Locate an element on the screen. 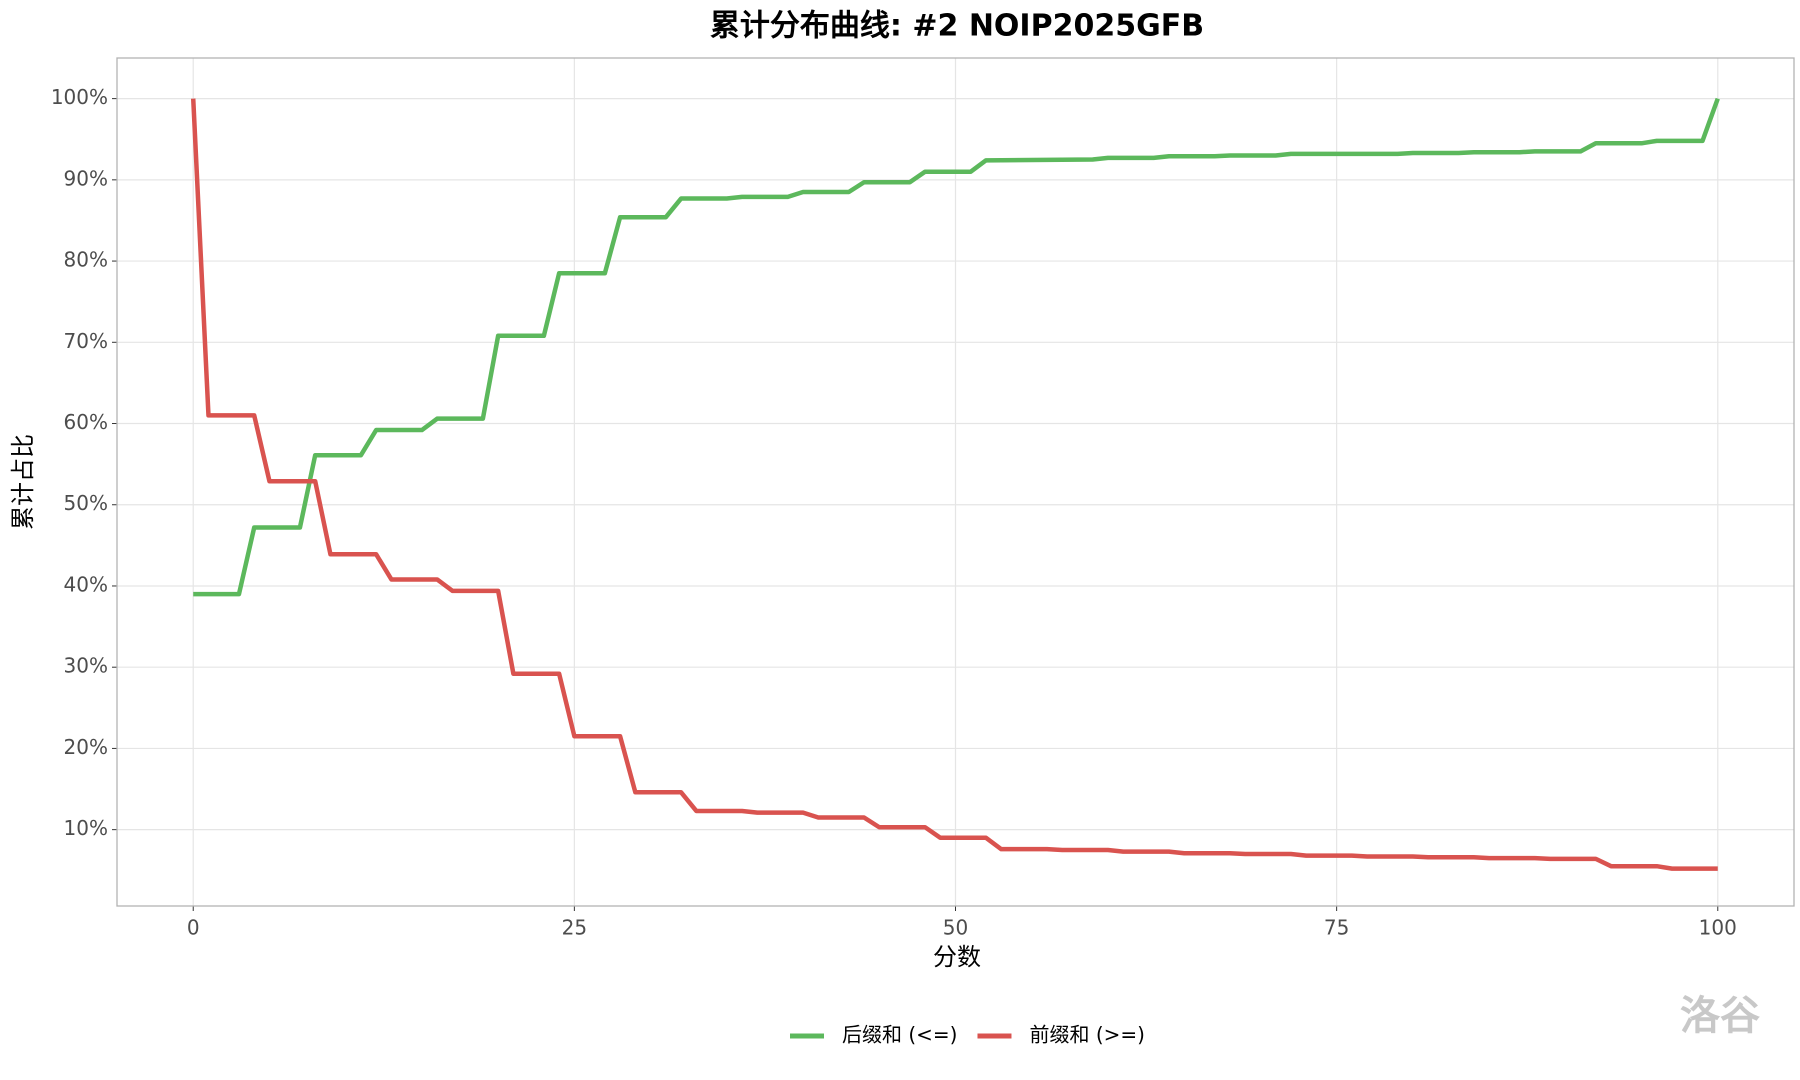 The width and height of the screenshot is (1800, 1080). x-tick-label: 75 is located at coordinates (1336, 928).